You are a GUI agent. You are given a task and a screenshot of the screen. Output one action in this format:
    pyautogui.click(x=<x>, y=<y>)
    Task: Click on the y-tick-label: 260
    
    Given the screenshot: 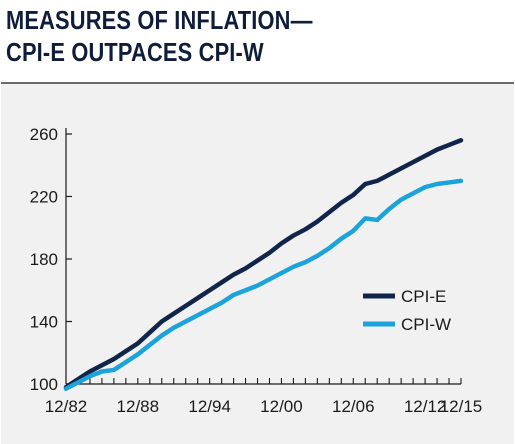 What is the action you would take?
    pyautogui.click(x=44, y=134)
    